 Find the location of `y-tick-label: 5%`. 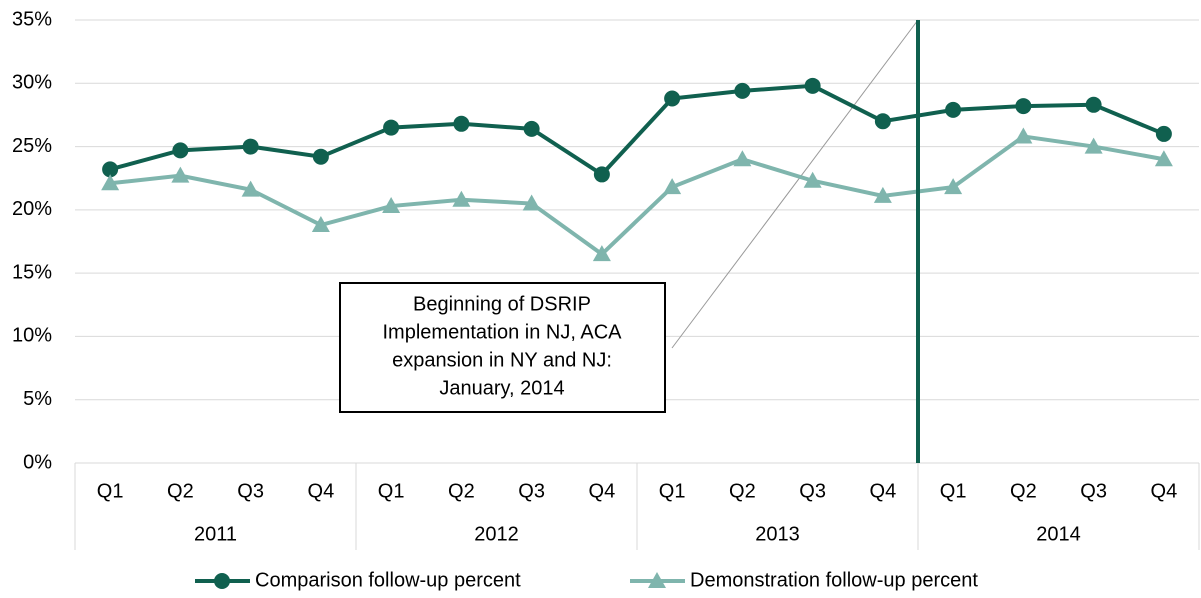

y-tick-label: 5% is located at coordinates (37, 399).